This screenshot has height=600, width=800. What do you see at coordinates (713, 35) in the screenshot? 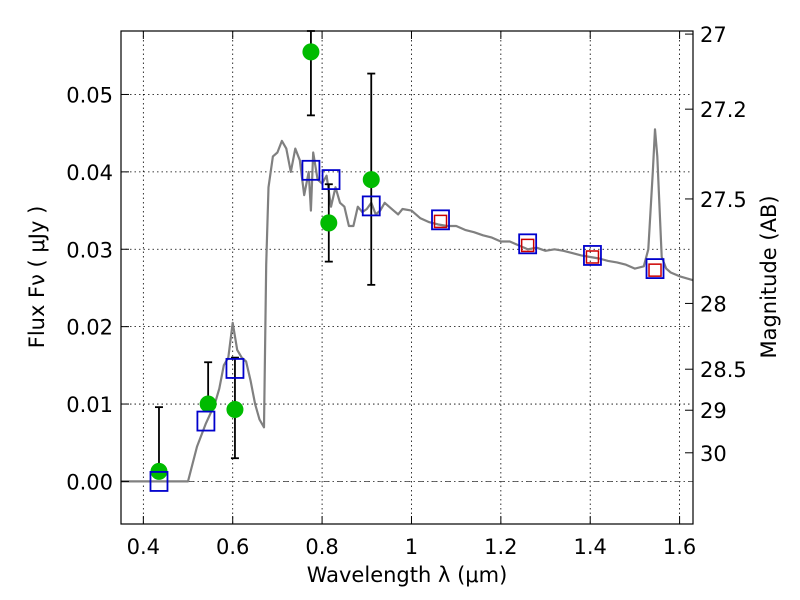
I see `right-tick-label: 27` at bounding box center [713, 35].